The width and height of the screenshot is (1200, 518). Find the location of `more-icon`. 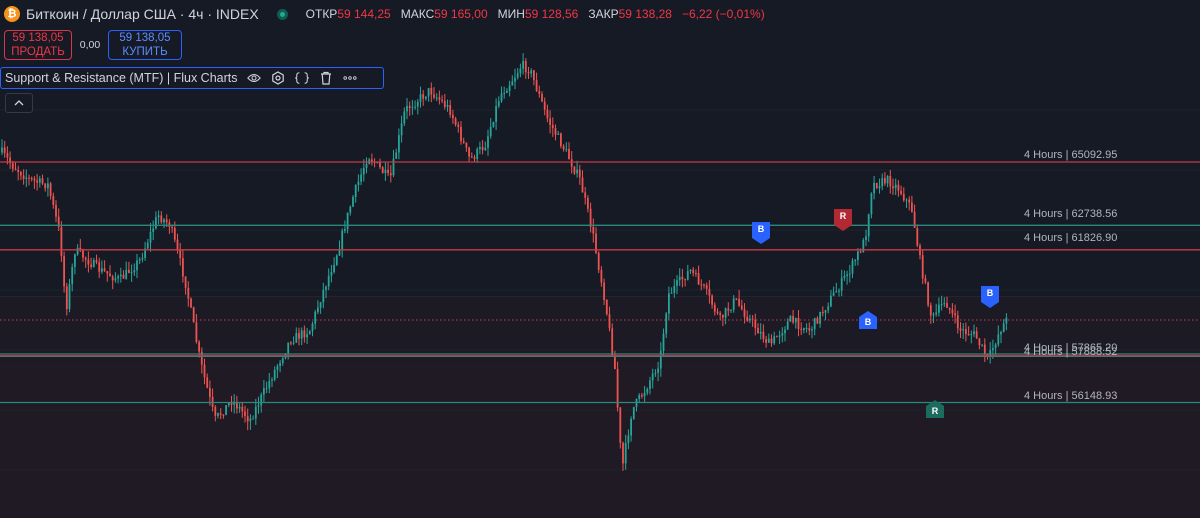

more-icon is located at coordinates (350, 78).